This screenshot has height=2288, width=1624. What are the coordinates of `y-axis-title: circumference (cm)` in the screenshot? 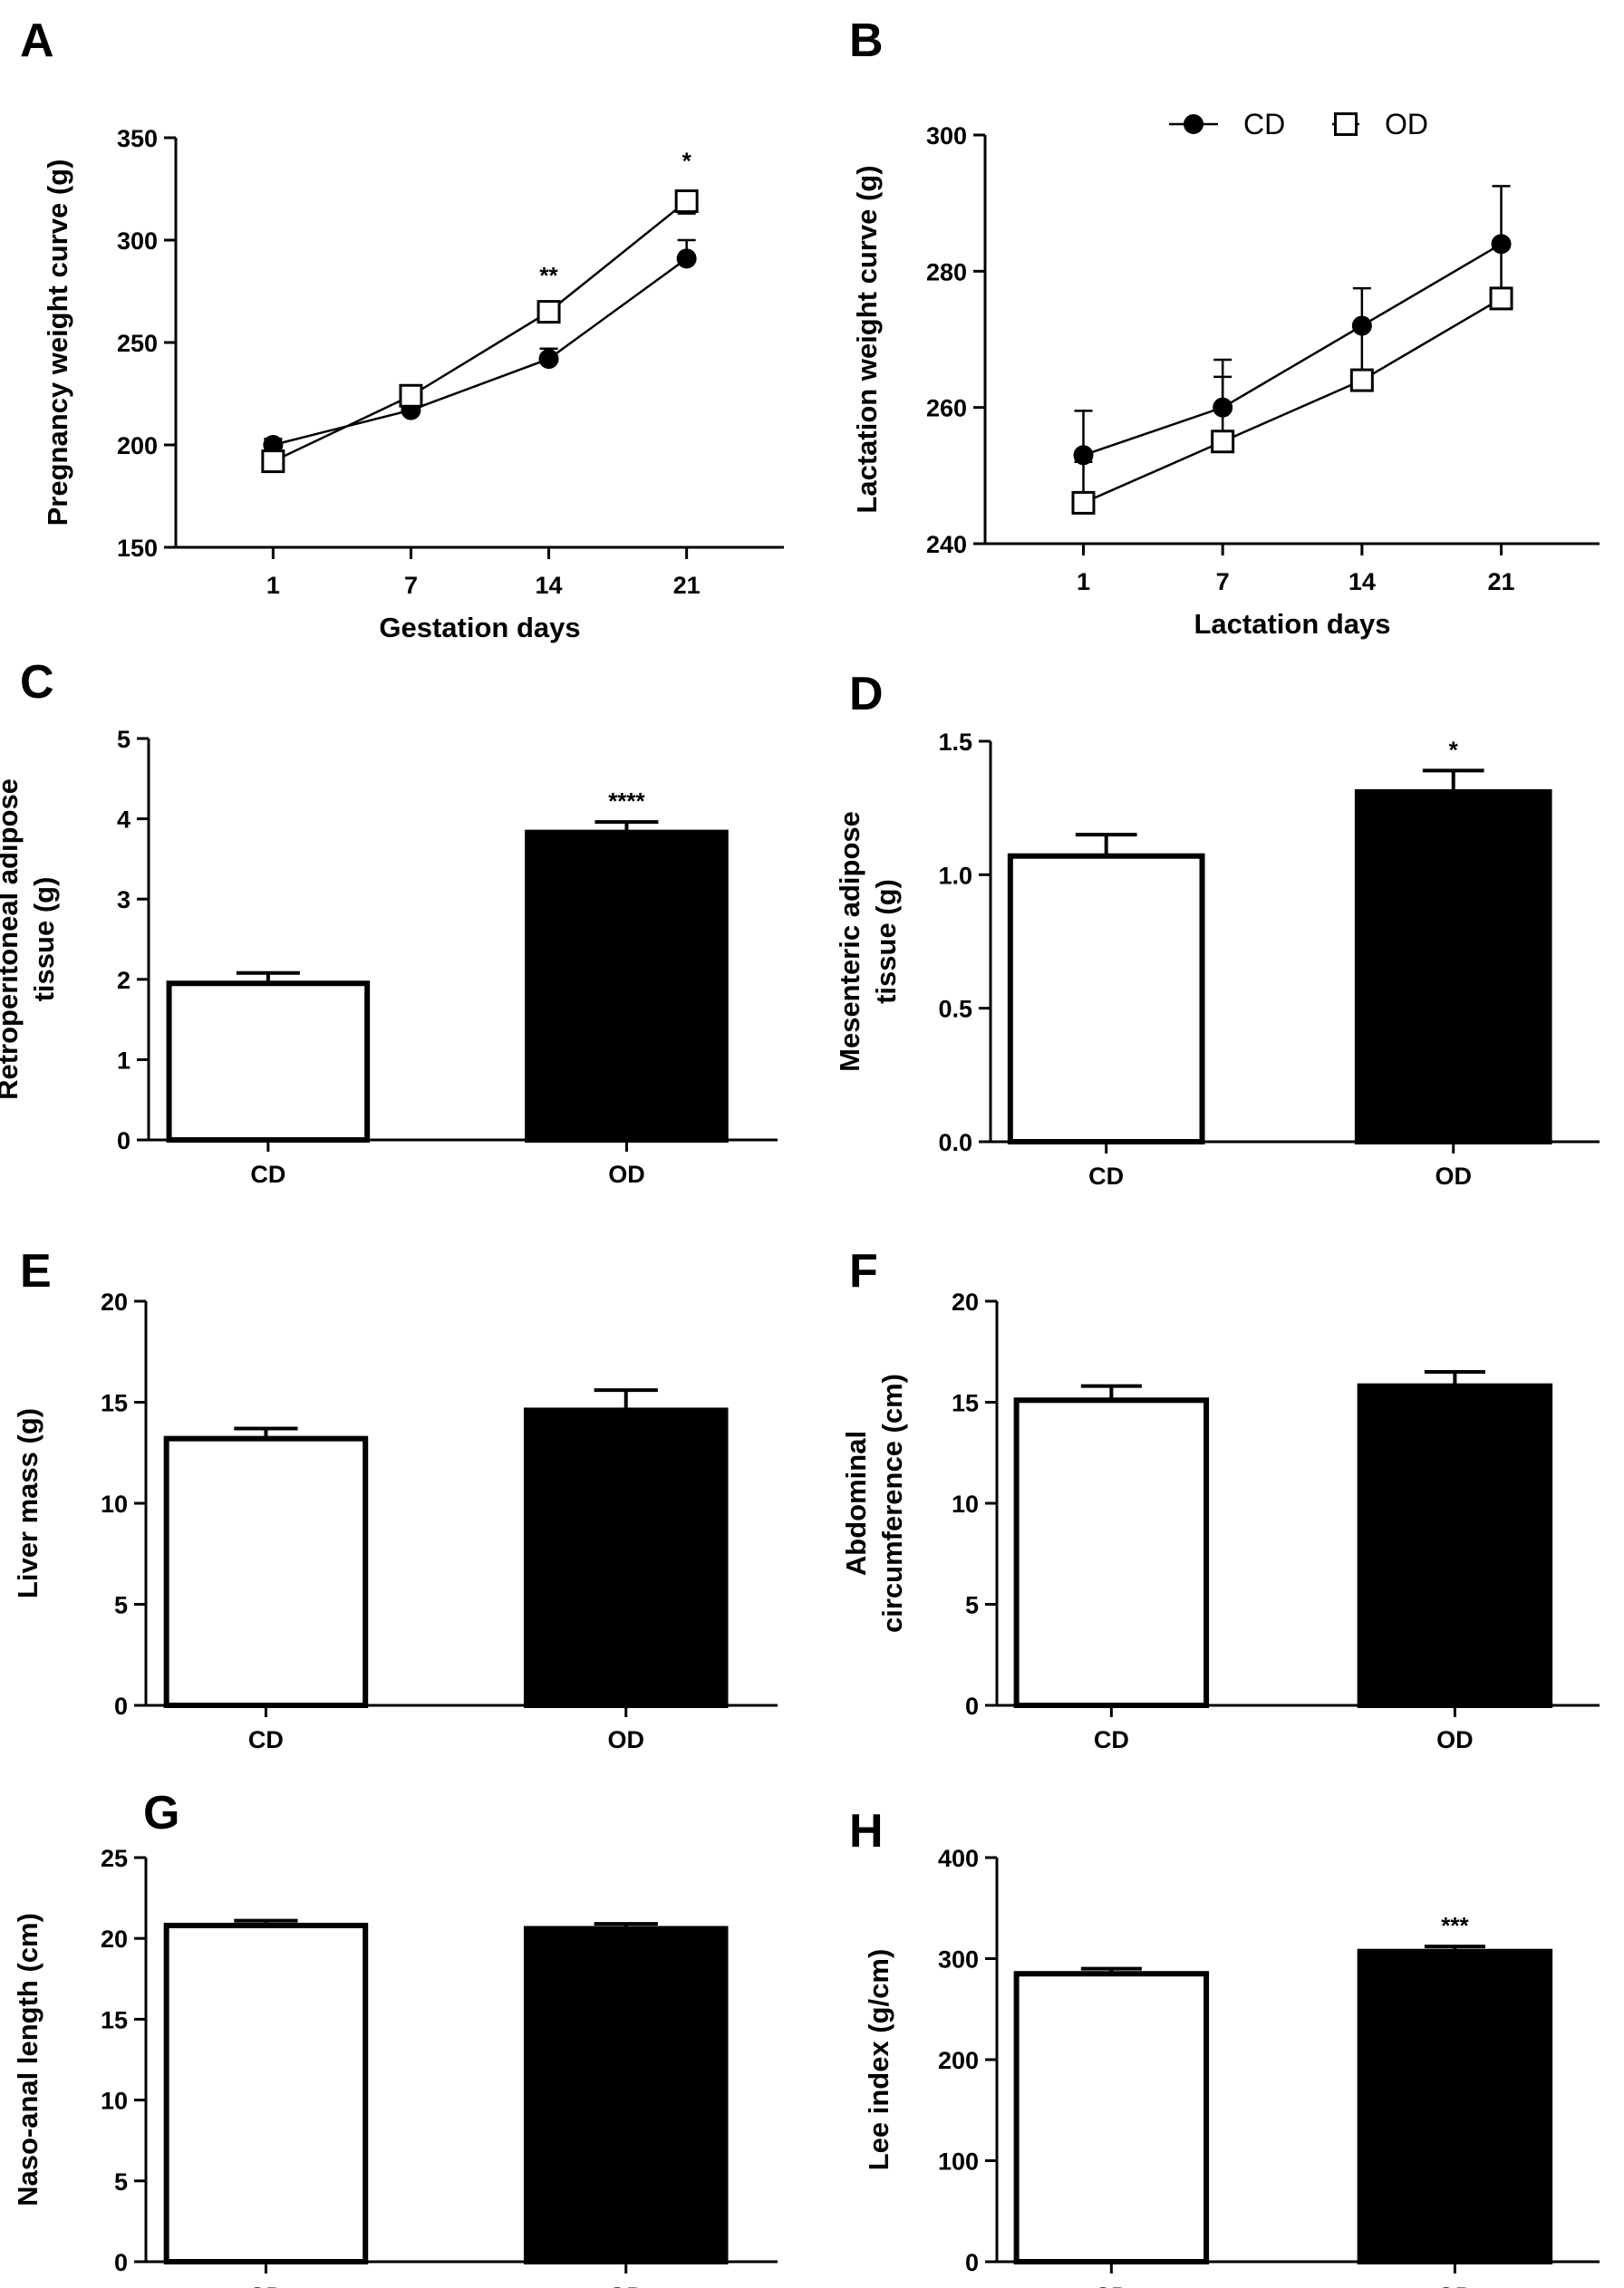 It's located at (892, 1503).